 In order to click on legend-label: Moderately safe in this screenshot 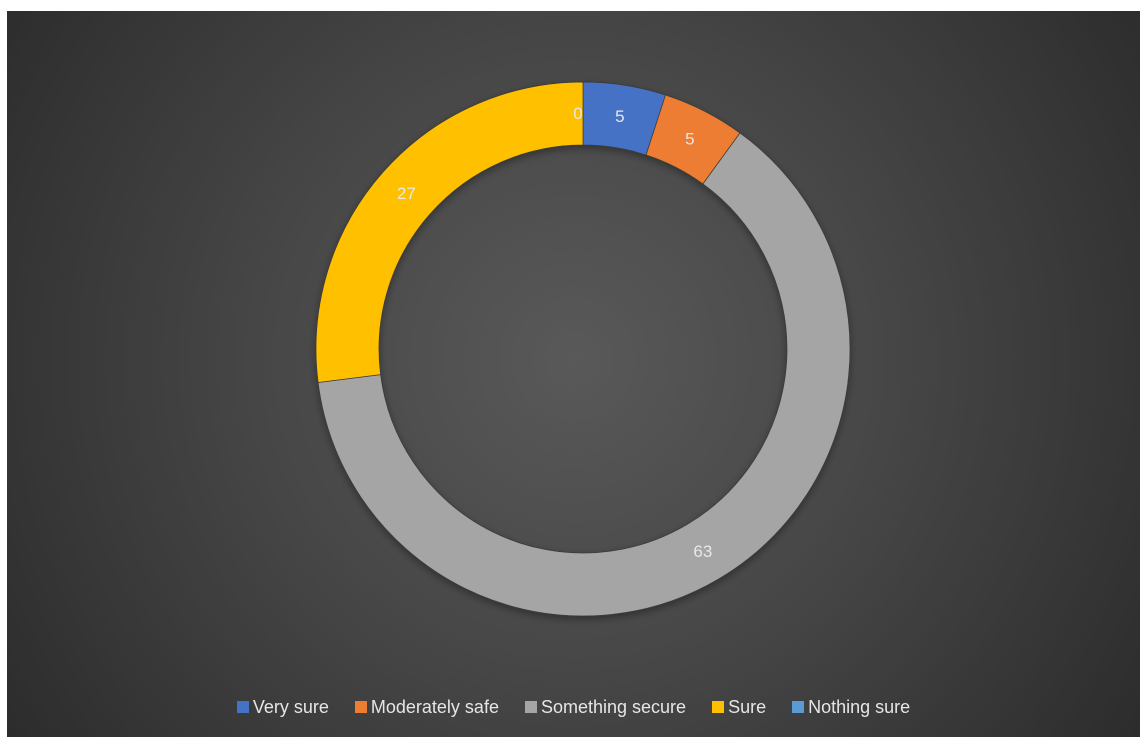, I will do `click(434, 706)`.